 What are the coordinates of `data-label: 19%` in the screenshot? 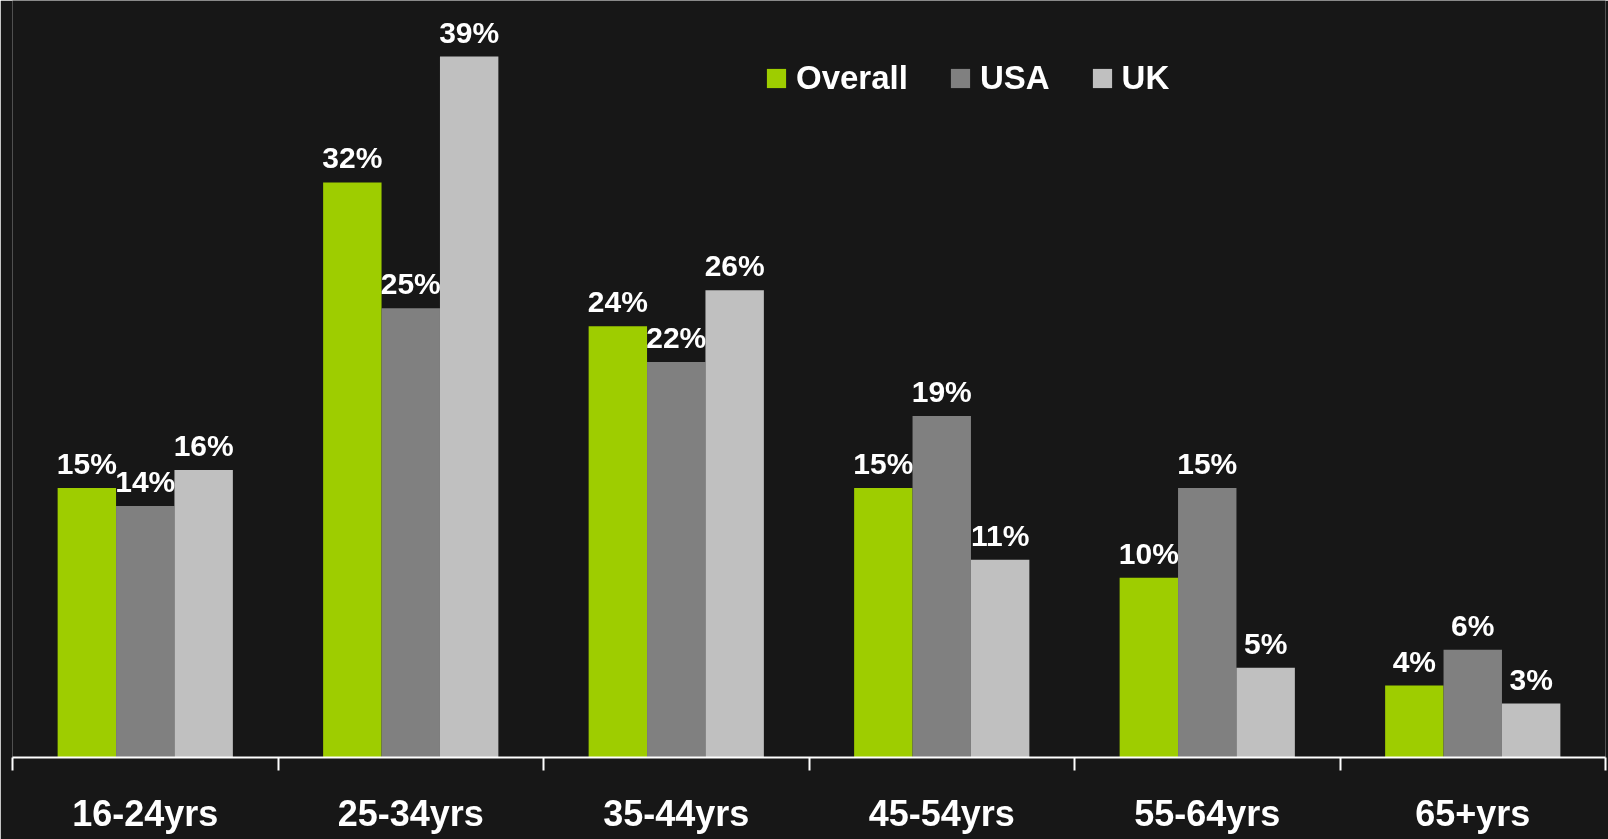 It's located at (941, 392).